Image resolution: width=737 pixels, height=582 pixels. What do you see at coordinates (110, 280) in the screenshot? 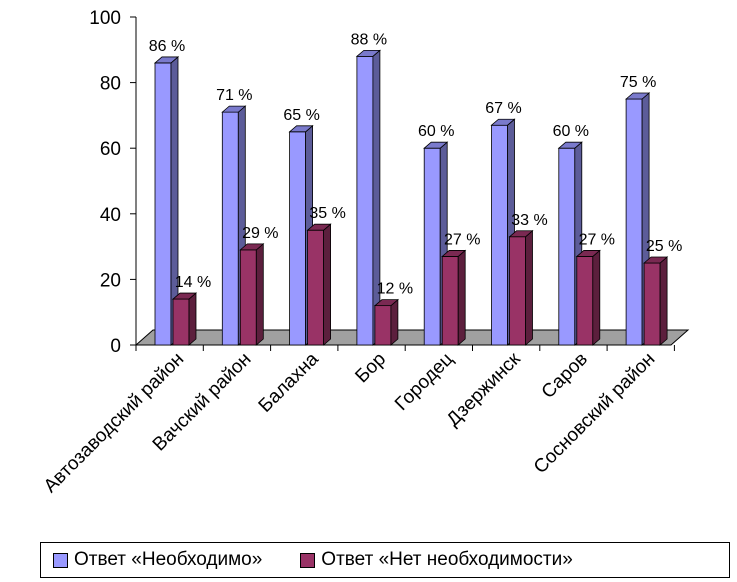
I see `y-tick-label: 20` at bounding box center [110, 280].